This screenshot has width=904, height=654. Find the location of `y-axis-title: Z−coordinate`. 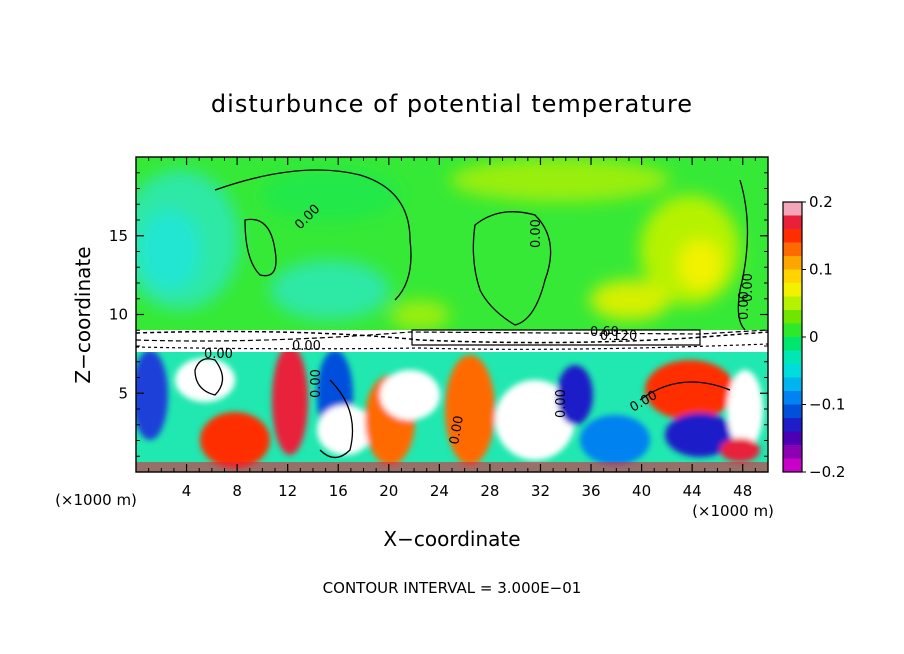

y-axis-title: Z−coordinate is located at coordinates (83, 314).